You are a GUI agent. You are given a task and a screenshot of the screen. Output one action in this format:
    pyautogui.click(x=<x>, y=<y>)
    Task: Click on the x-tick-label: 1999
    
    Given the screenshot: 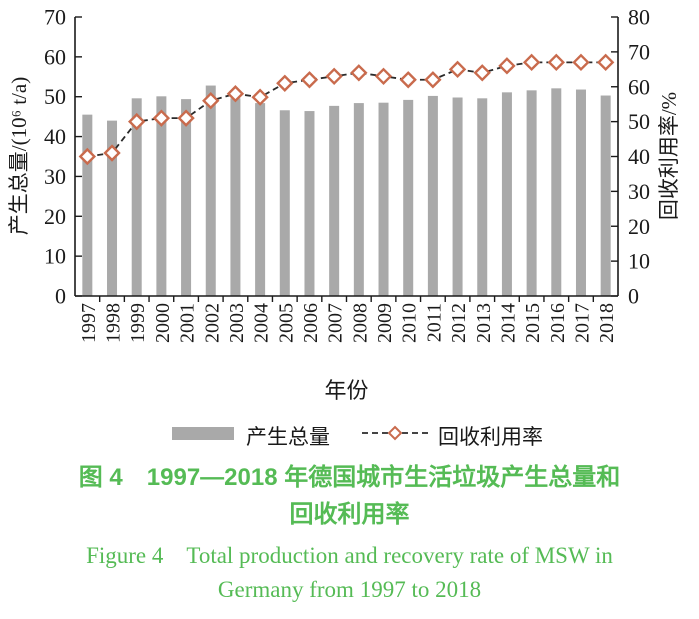 What is the action you would take?
    pyautogui.click(x=138, y=323)
    